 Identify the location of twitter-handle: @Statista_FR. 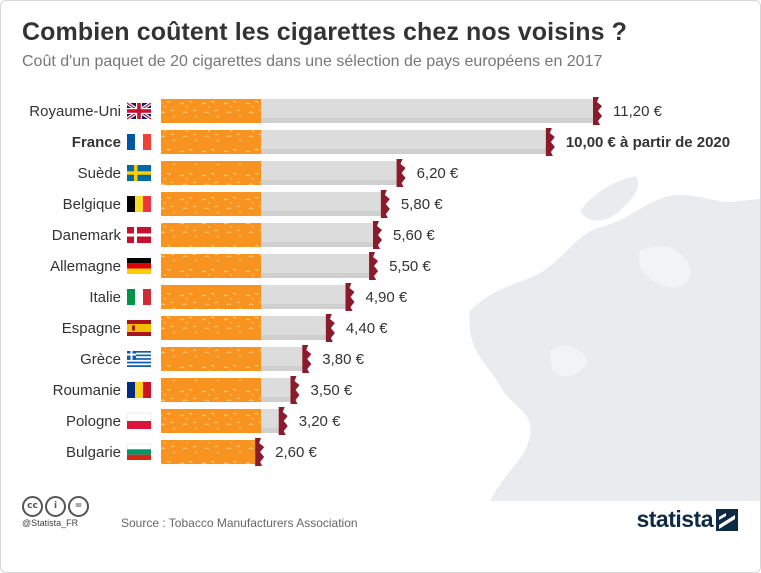
(50, 523).